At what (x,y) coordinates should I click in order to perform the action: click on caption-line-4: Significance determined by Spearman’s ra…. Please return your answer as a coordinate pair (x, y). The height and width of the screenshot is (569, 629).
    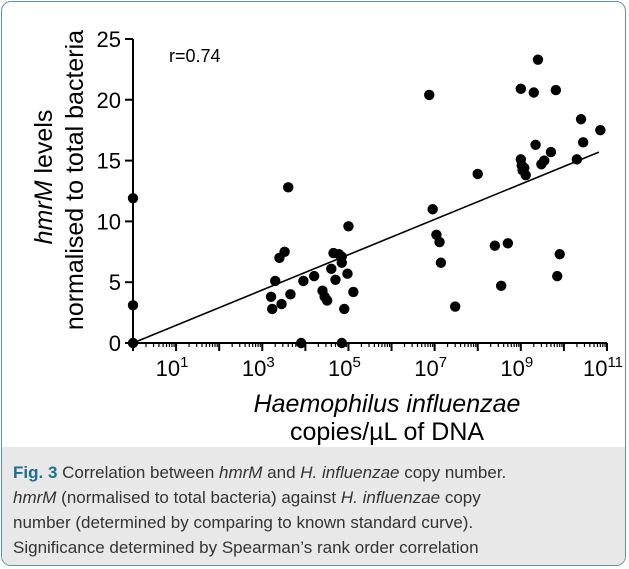
    Looking at the image, I should click on (246, 547).